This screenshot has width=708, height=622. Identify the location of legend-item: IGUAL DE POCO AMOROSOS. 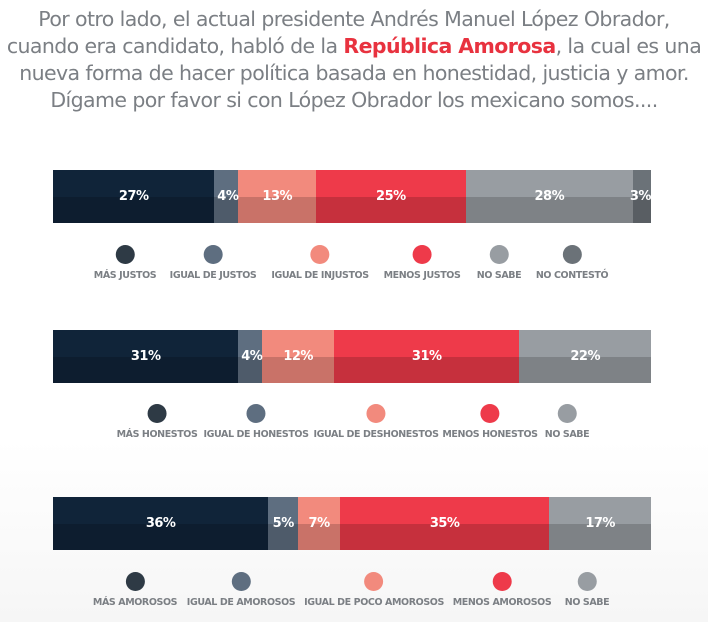
(374, 590).